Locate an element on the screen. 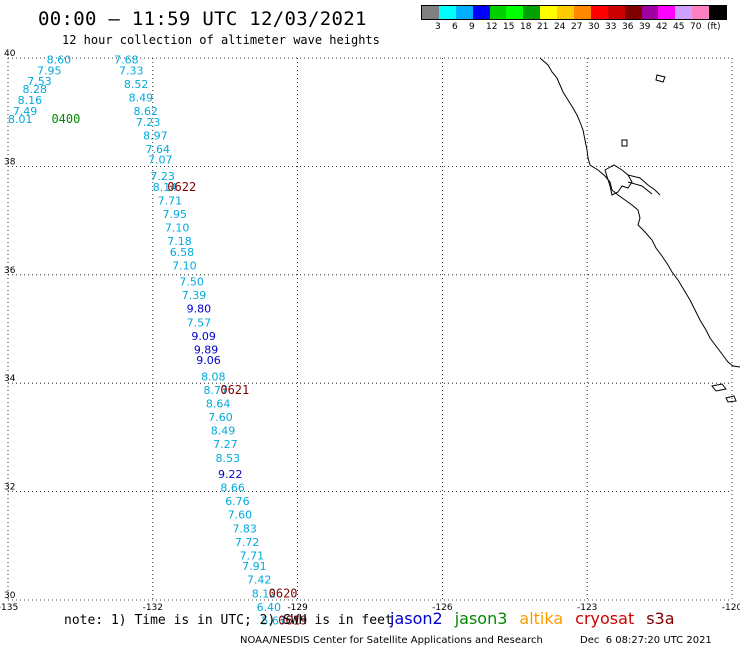 The image size is (740, 650). color-scale-label: 12 is located at coordinates (492, 27).